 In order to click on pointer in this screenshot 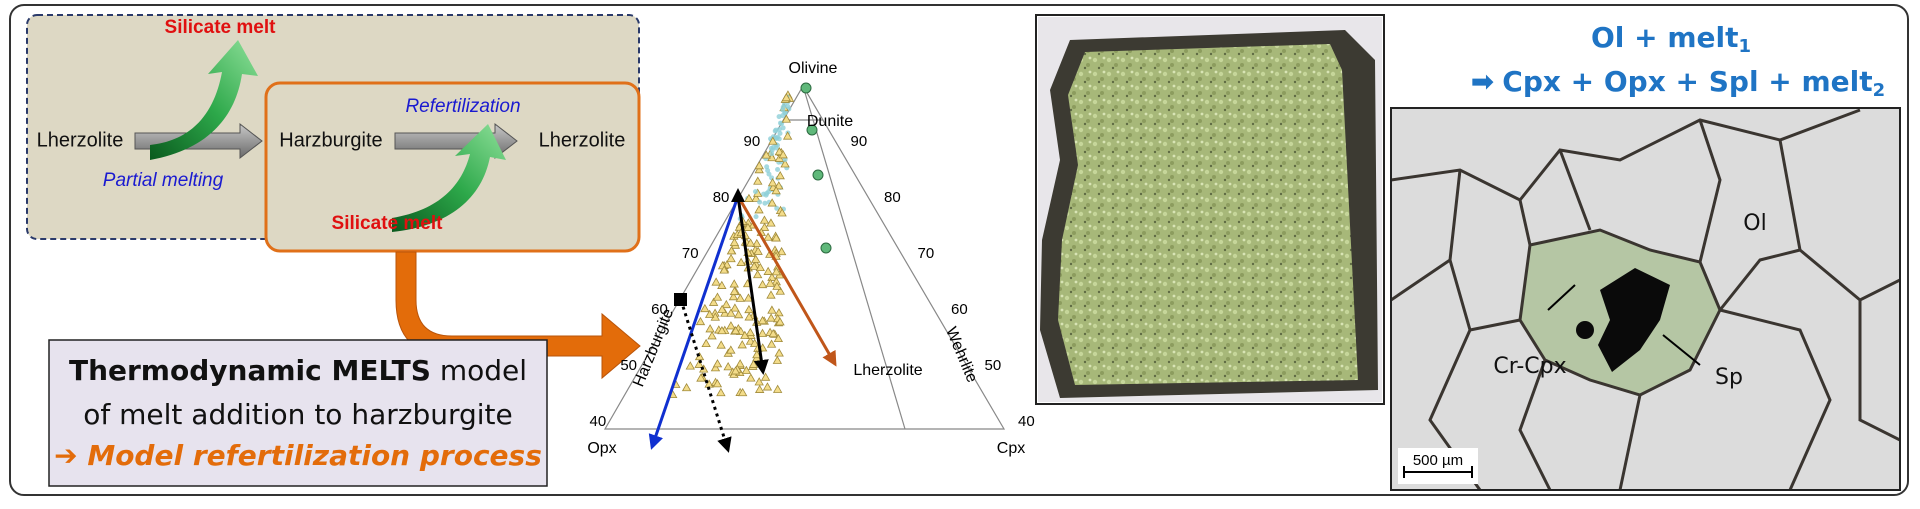, I will do `click(1561, 297)`.